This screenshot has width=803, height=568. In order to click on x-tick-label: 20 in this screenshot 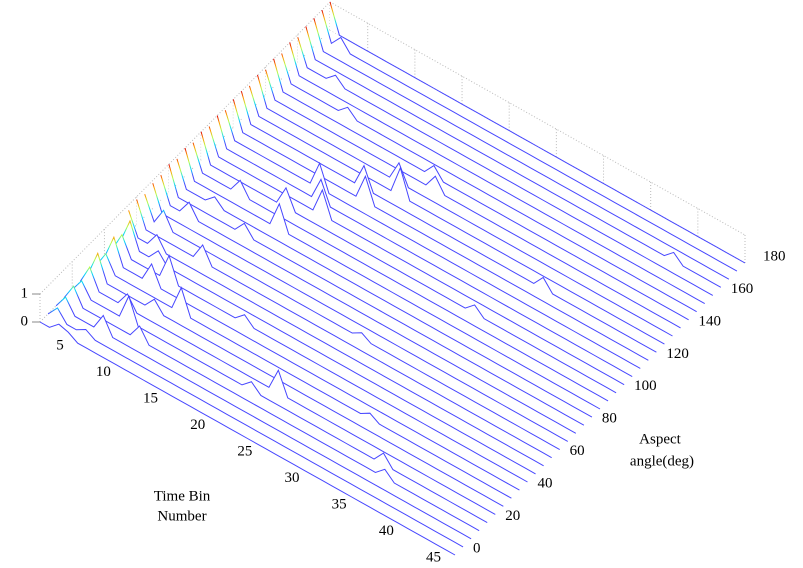, I will do `click(197, 425)`.